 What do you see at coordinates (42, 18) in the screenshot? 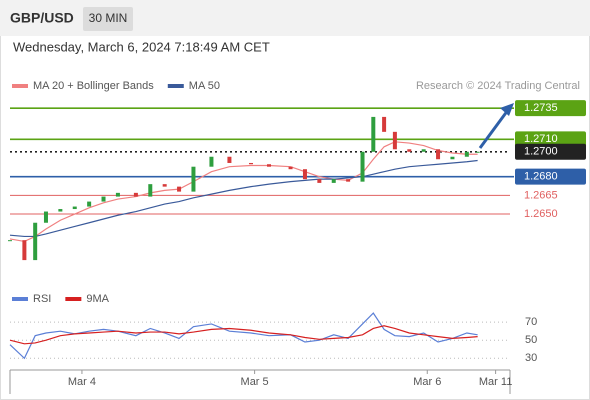
I see `symbol: GBP/USD` at bounding box center [42, 18].